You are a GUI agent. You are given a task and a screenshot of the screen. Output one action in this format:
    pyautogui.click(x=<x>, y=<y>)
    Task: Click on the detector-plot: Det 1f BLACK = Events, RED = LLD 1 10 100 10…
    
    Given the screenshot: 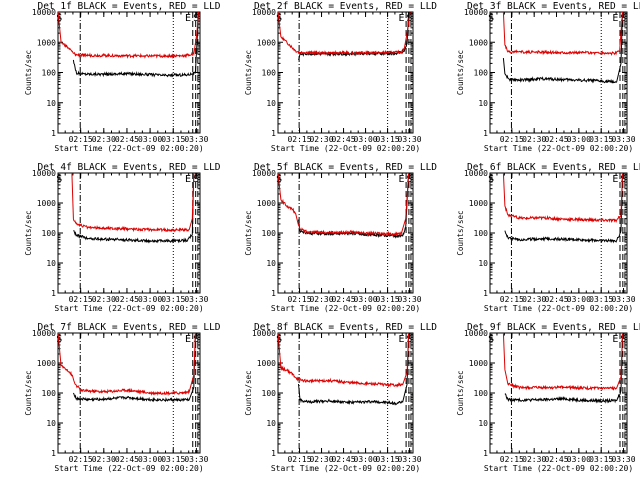 What is the action you would take?
    pyautogui.click(x=122, y=77)
    